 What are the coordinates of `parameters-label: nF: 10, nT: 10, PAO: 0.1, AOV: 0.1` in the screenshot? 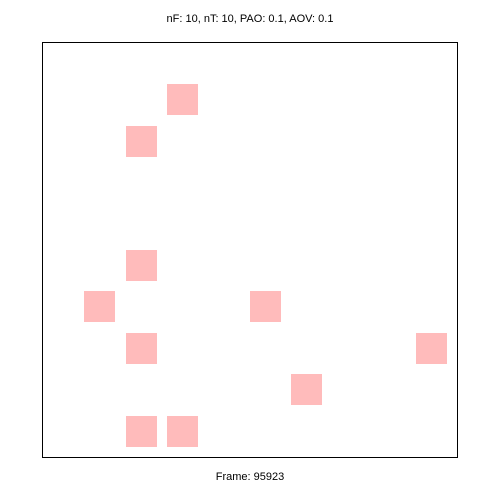 It's located at (250, 19).